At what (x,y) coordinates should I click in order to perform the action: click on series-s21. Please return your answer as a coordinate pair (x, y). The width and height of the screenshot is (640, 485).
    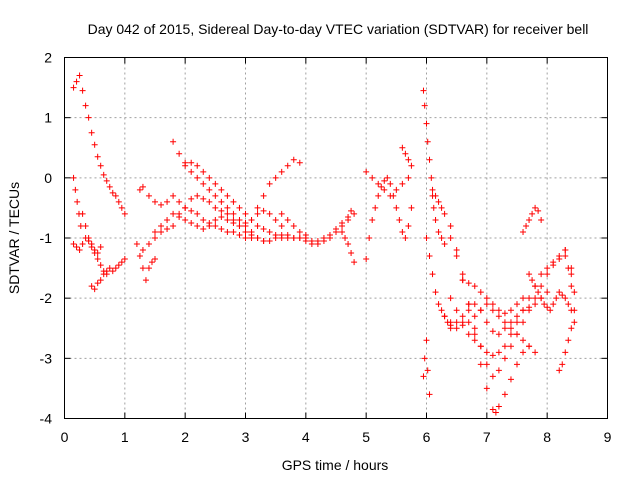
    Looking at the image, I should click on (481, 301).